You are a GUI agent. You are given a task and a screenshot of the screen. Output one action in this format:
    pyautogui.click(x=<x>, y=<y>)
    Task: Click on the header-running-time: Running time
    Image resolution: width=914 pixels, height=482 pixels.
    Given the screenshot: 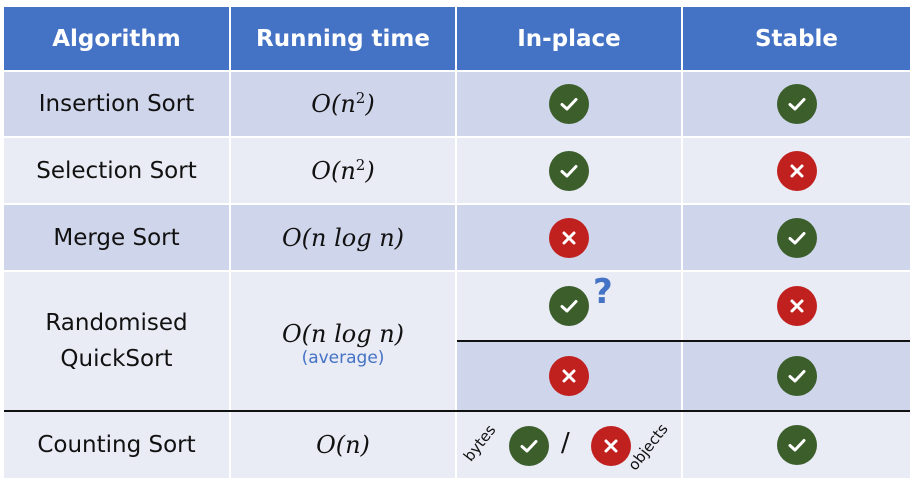 What is the action you would take?
    pyautogui.click(x=343, y=38)
    